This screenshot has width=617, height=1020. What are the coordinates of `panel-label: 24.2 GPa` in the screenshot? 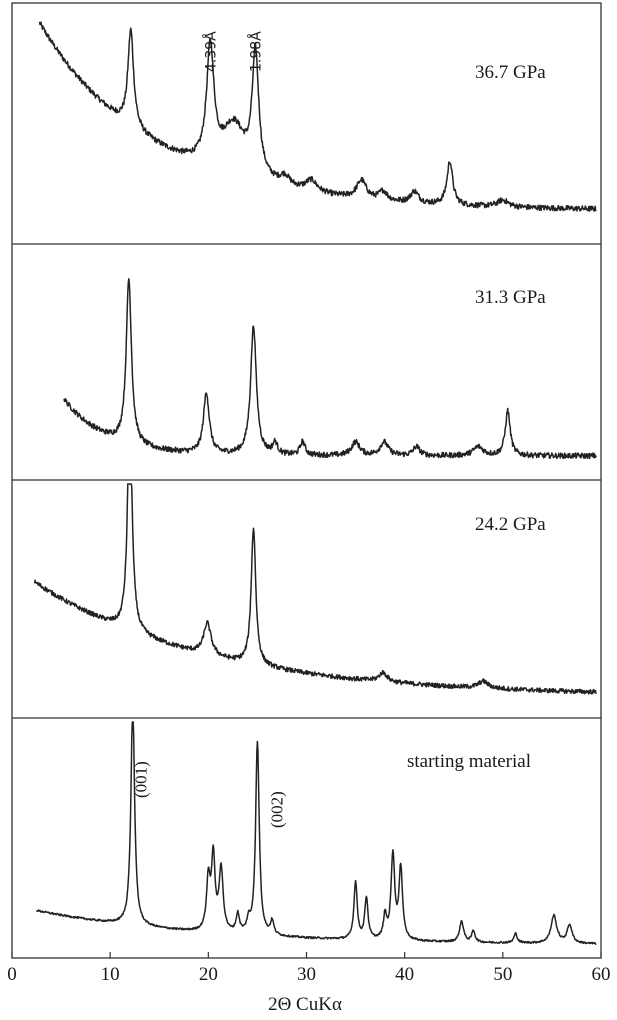 It's located at (510, 524).